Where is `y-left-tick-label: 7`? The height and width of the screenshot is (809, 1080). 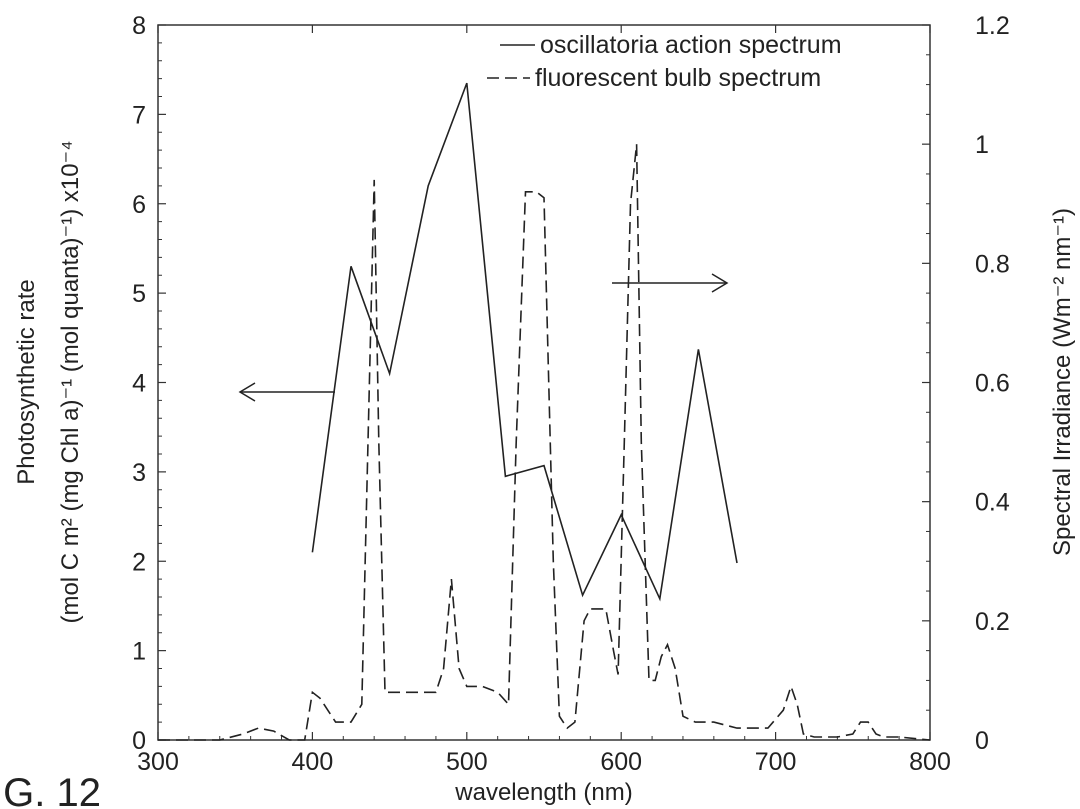 y-left-tick-label: 7 is located at coordinates (139, 115).